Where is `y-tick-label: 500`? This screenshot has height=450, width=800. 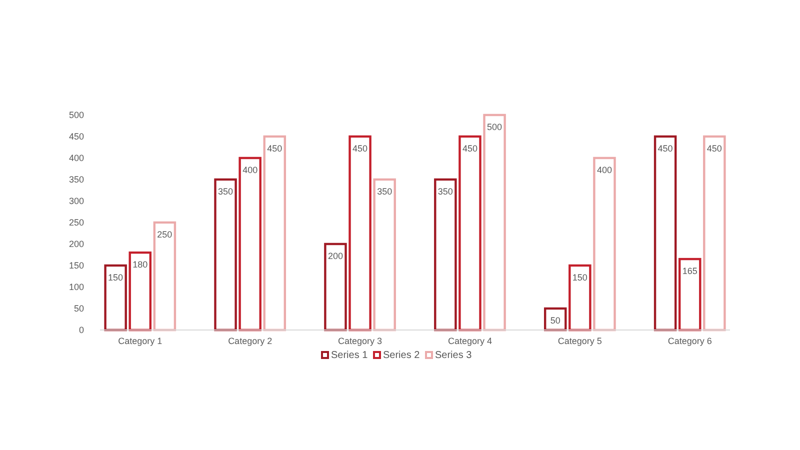 y-tick-label: 500 is located at coordinates (76, 115).